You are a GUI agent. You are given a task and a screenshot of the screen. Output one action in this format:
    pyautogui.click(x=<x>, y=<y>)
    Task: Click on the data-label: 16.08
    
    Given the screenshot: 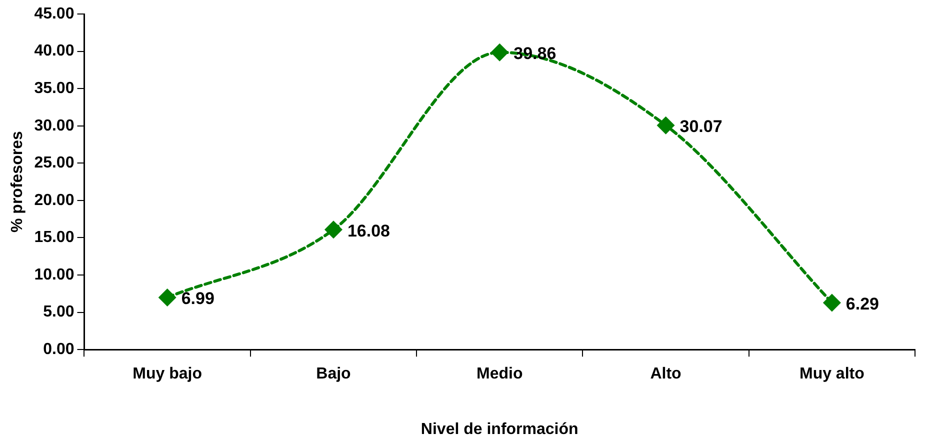 What is the action you would take?
    pyautogui.click(x=368, y=230)
    